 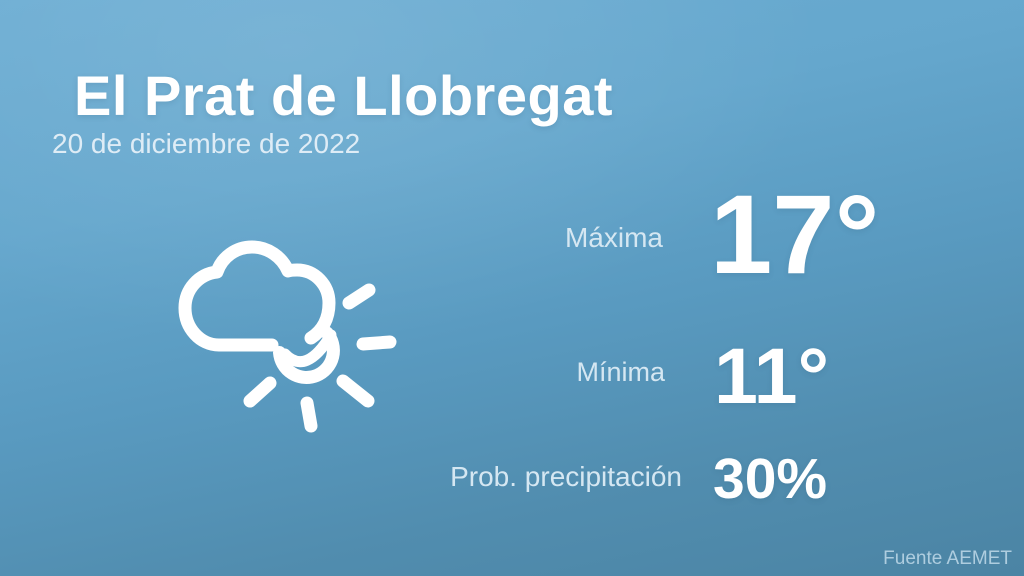 What do you see at coordinates (620, 372) in the screenshot?
I see `min-temp-label: Mínima` at bounding box center [620, 372].